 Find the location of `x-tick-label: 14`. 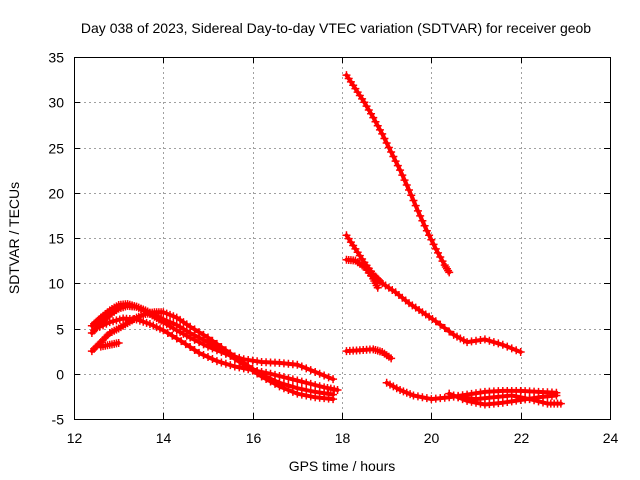

x-tick-label: 14 is located at coordinates (164, 438).